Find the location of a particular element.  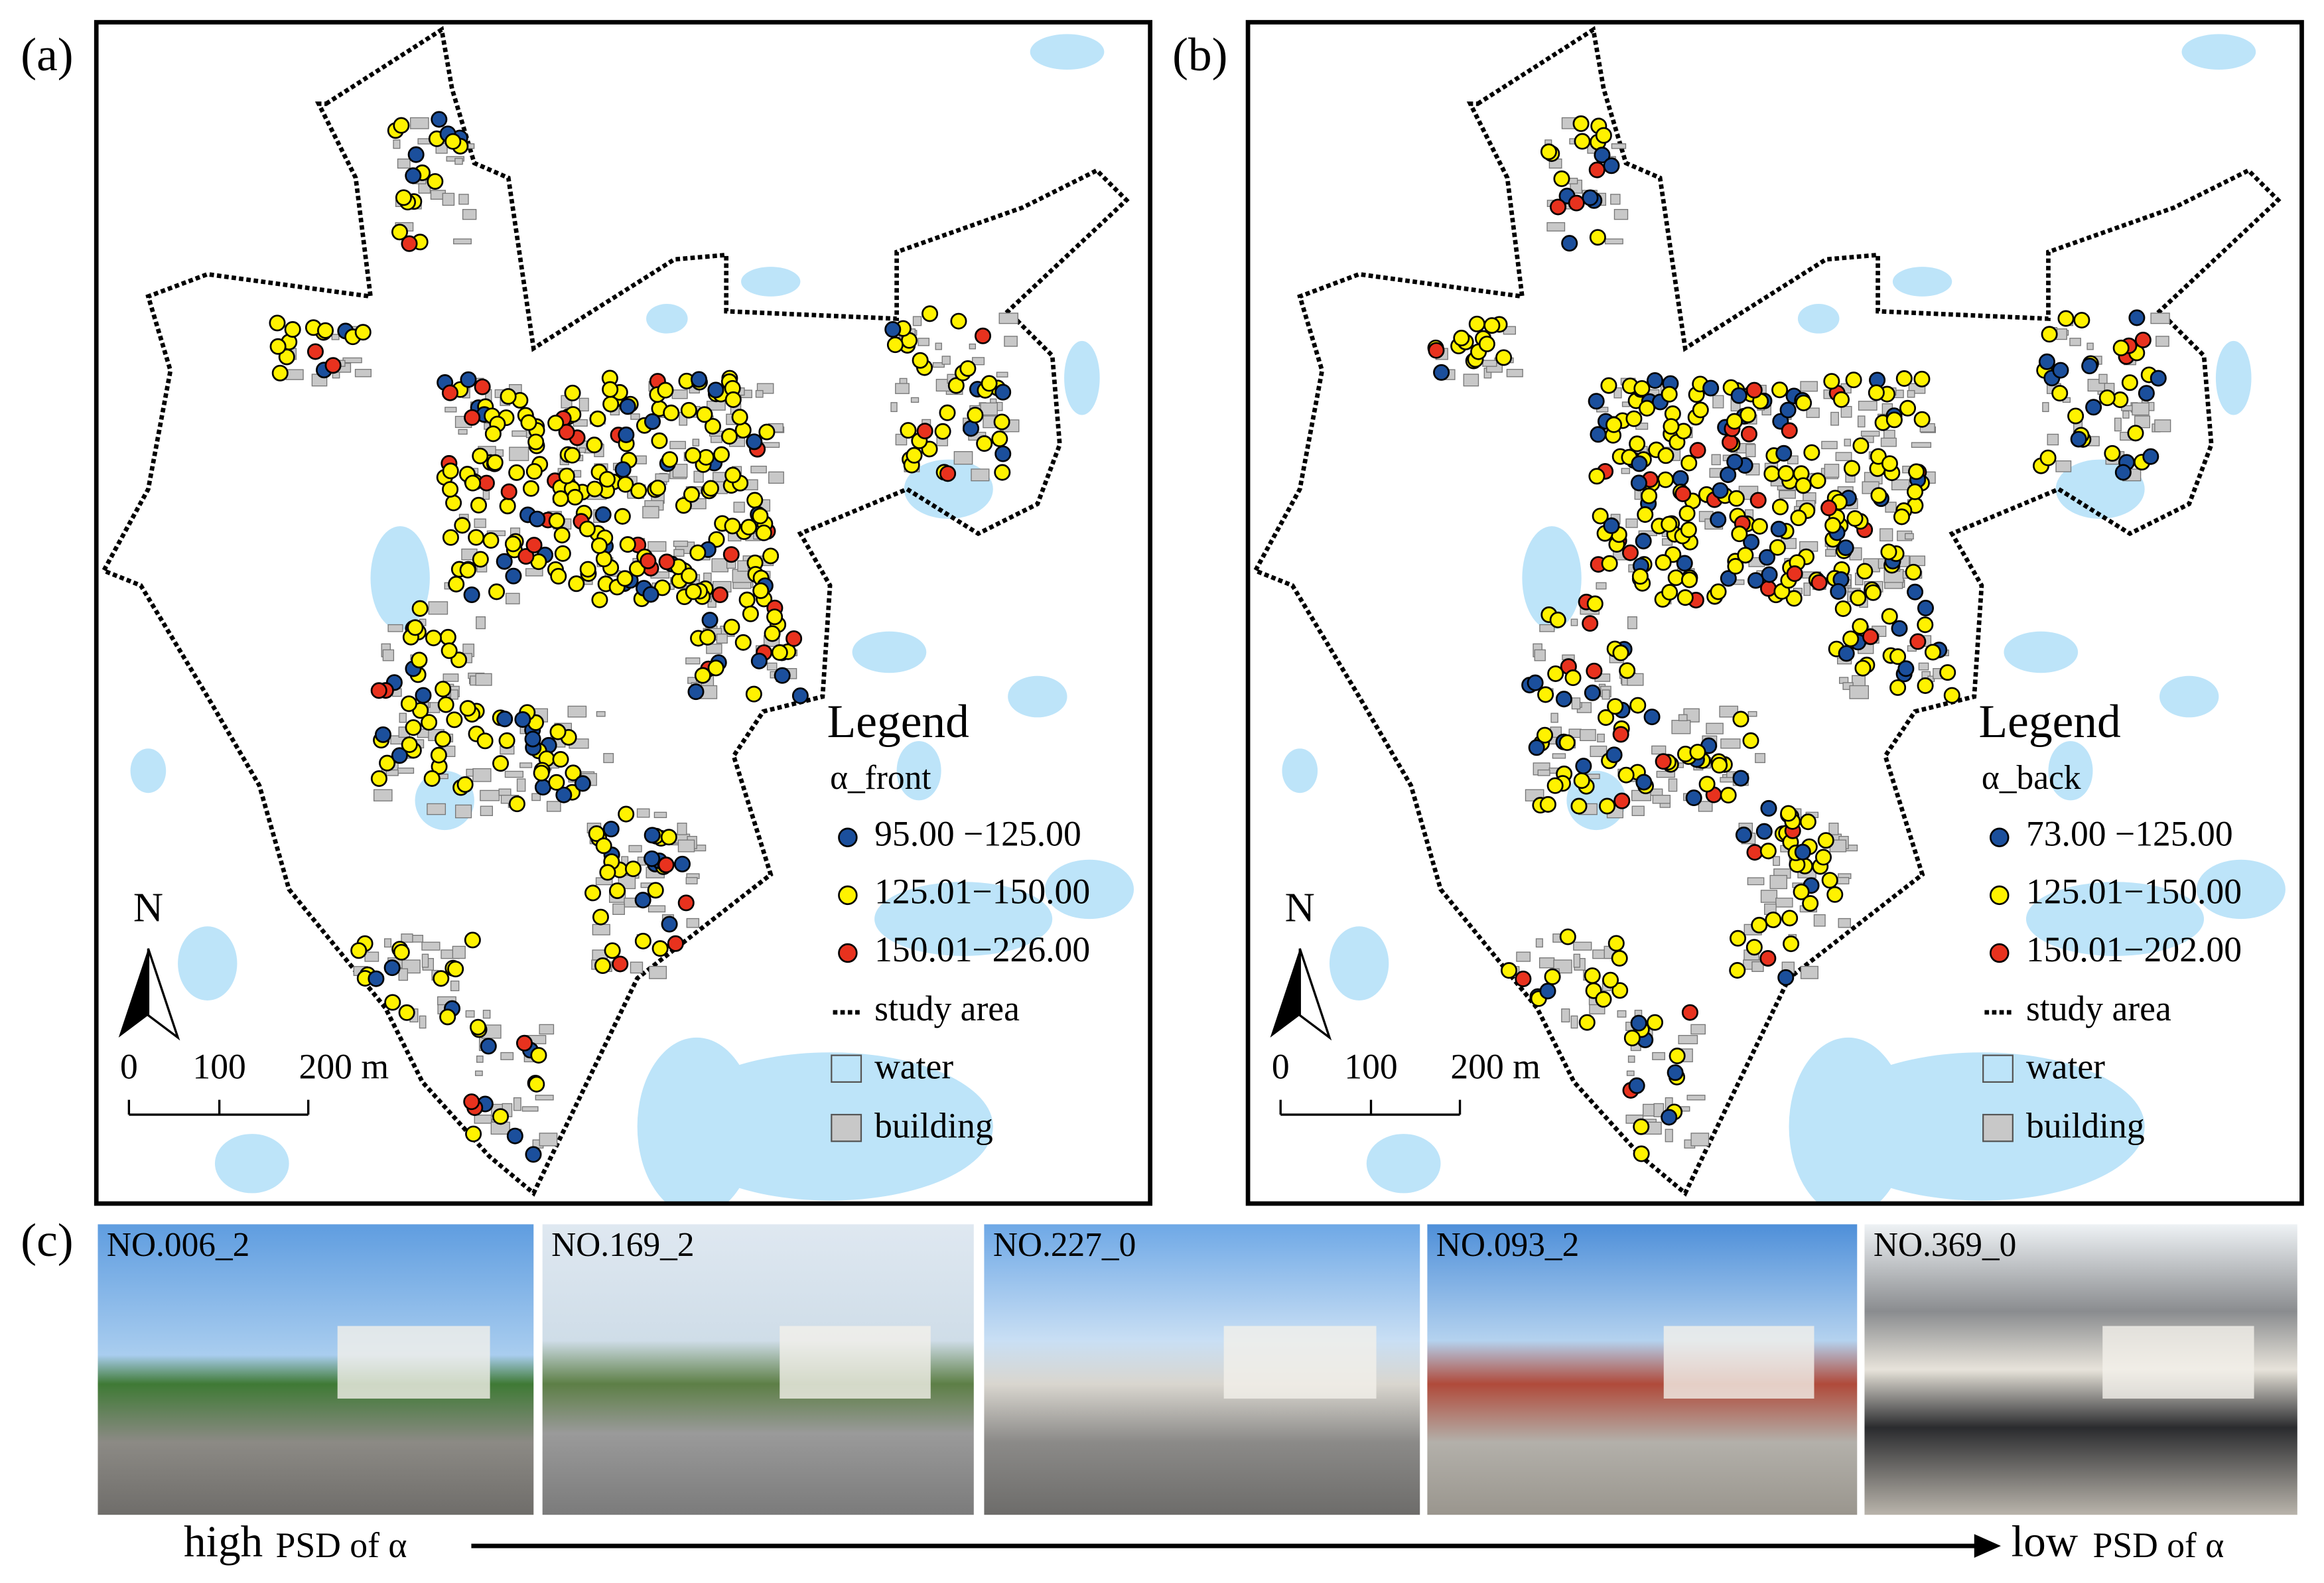

scale-label: 200 m is located at coordinates (1495, 1066).